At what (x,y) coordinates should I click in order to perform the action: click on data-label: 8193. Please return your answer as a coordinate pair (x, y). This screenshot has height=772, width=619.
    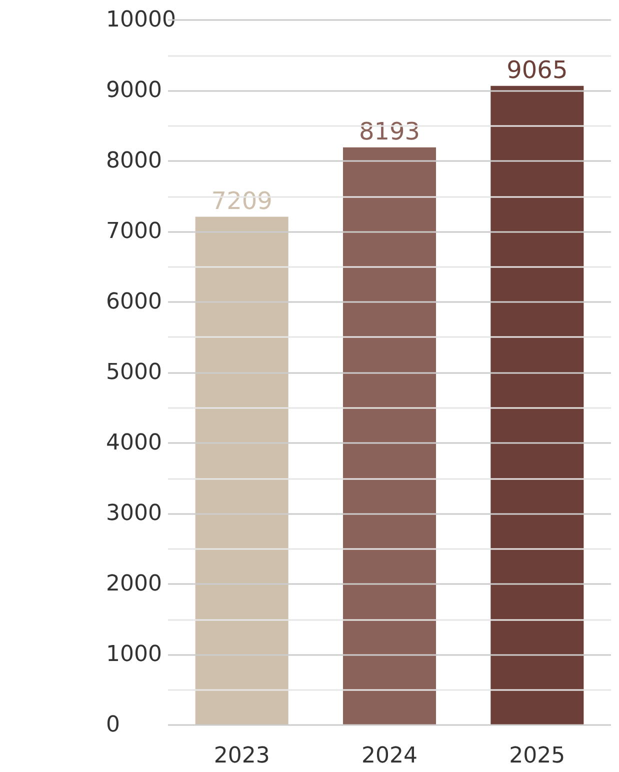
    Looking at the image, I should click on (389, 131).